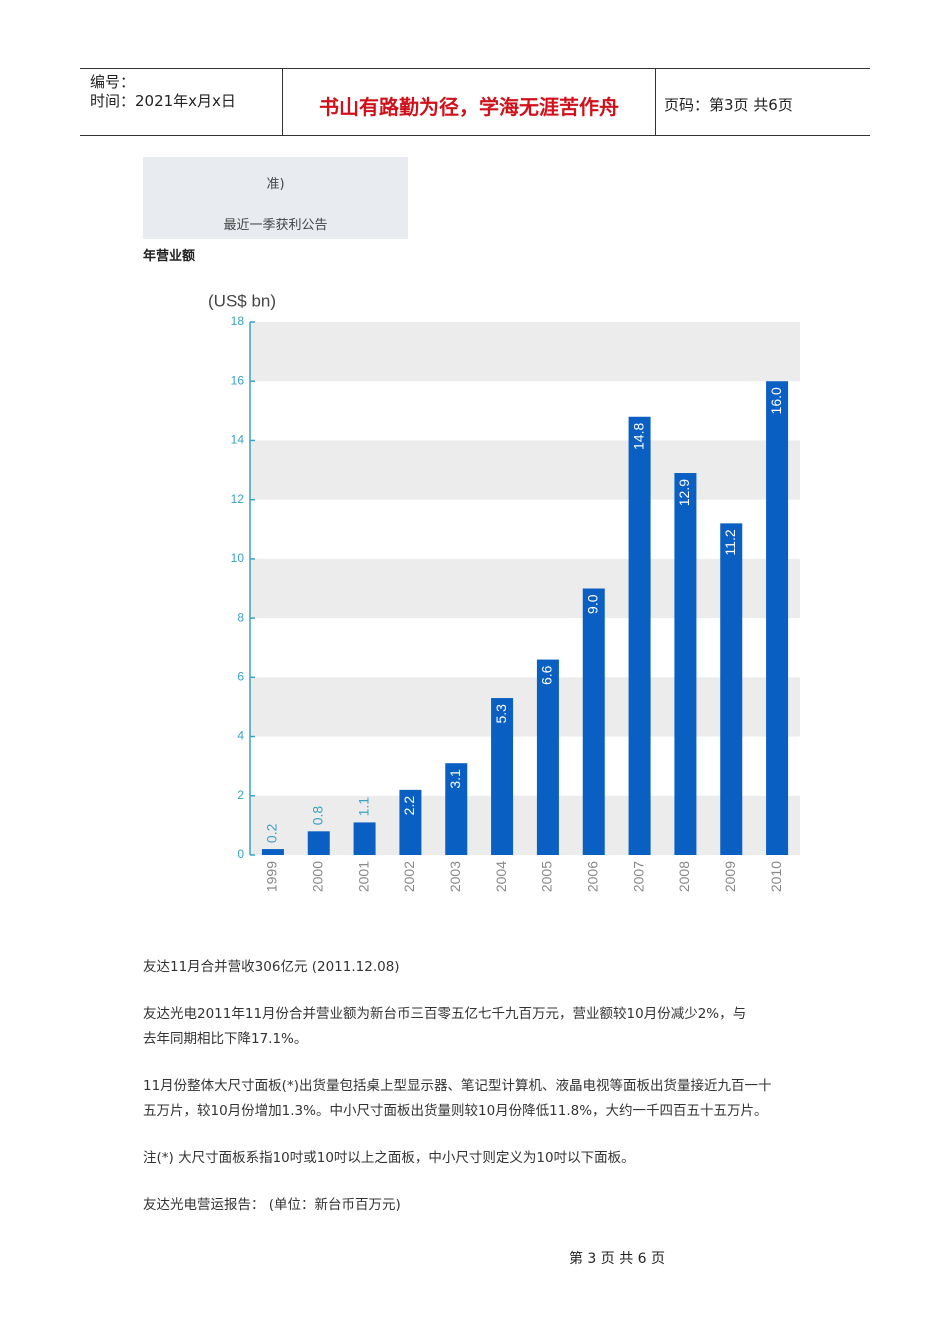 Image resolution: width=950 pixels, height=1344 pixels. Describe the element at coordinates (242, 300) in the screenshot. I see `y-axis-label: (US$ bn)` at that location.